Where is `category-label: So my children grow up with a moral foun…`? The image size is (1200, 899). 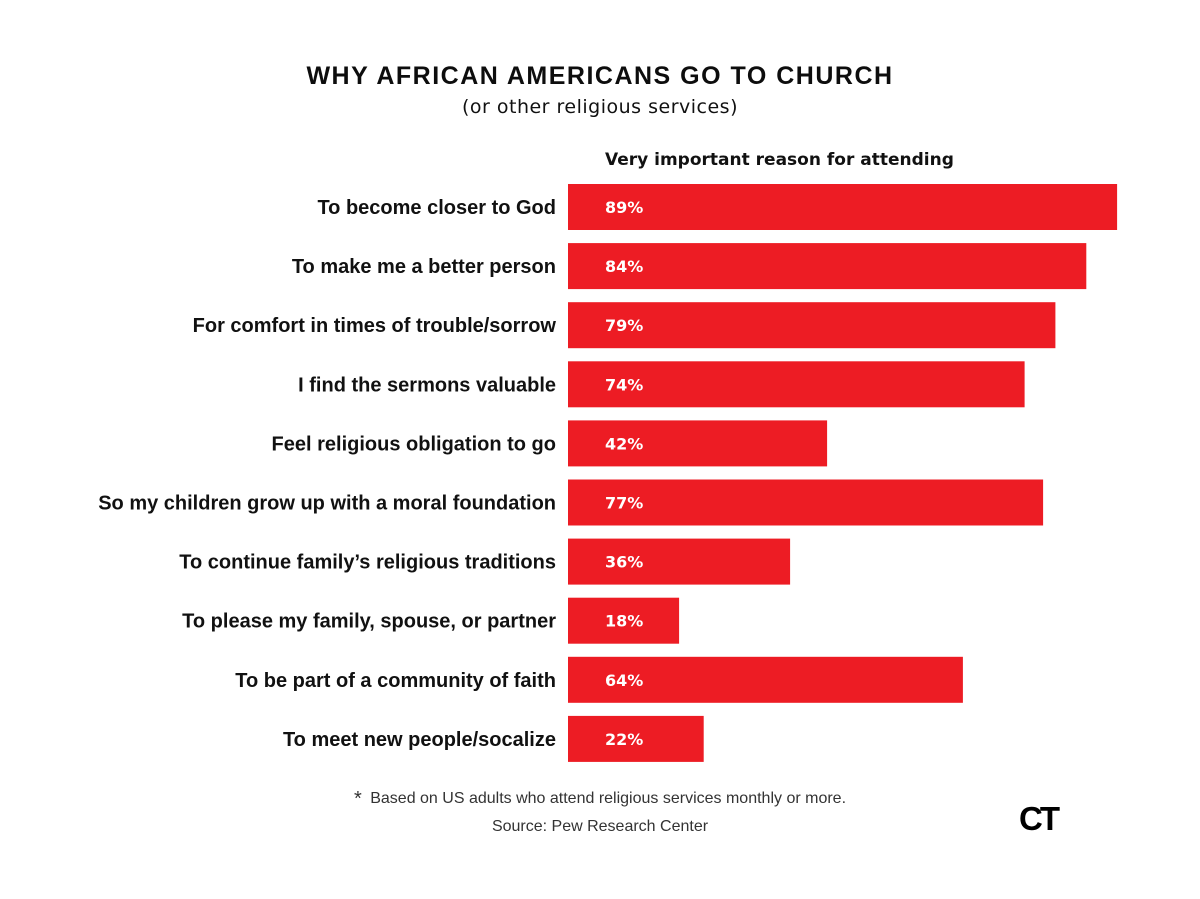 category-label: So my children grow up with a moral foun… is located at coordinates (327, 504).